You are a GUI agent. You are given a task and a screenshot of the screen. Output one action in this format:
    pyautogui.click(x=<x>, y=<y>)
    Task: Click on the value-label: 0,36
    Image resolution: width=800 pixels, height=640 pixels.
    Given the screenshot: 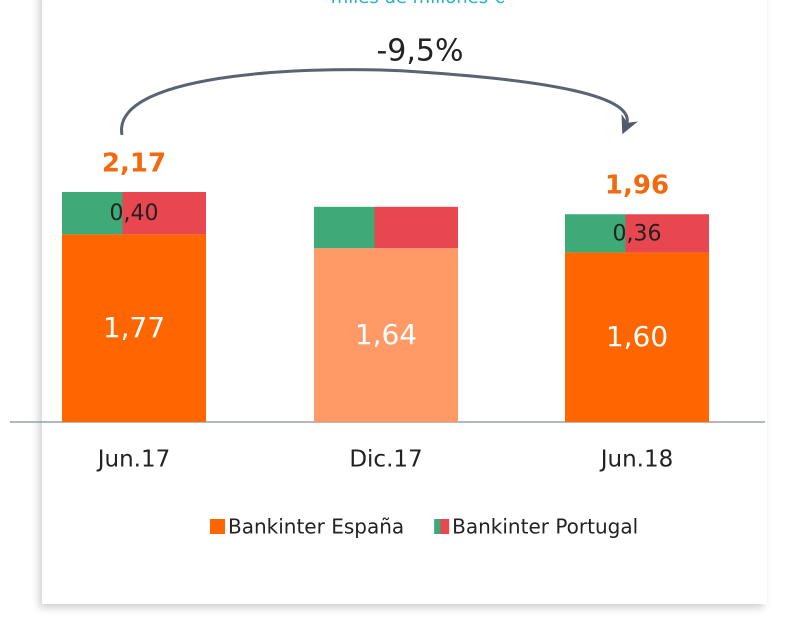 What is the action you would take?
    pyautogui.click(x=637, y=233)
    